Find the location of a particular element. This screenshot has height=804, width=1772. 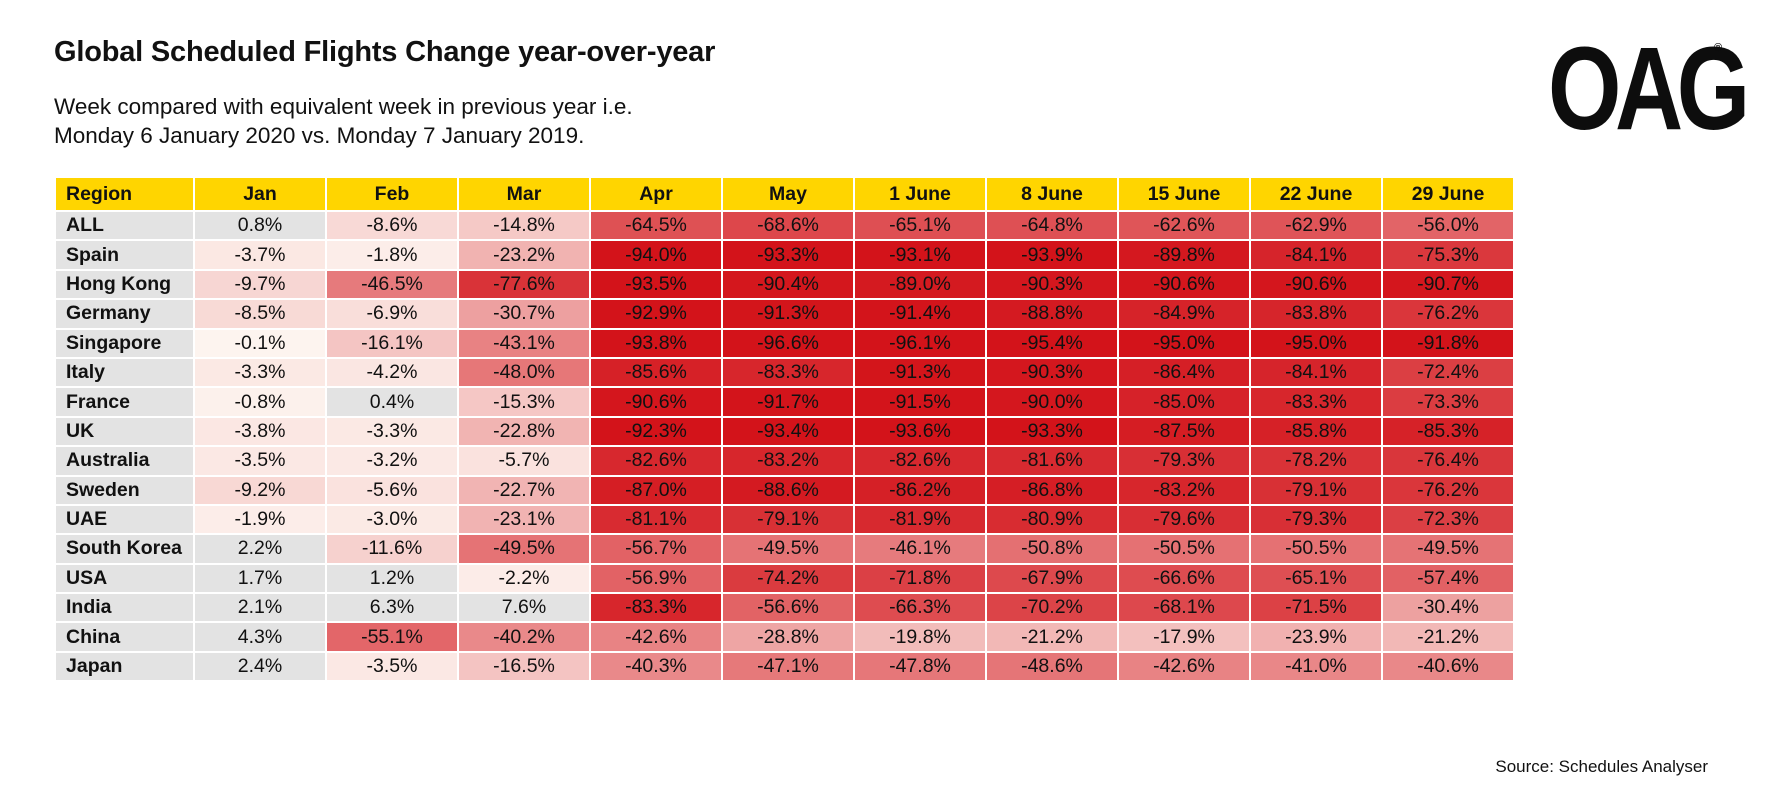

heatmap-cell: -56.9% is located at coordinates (656, 578).